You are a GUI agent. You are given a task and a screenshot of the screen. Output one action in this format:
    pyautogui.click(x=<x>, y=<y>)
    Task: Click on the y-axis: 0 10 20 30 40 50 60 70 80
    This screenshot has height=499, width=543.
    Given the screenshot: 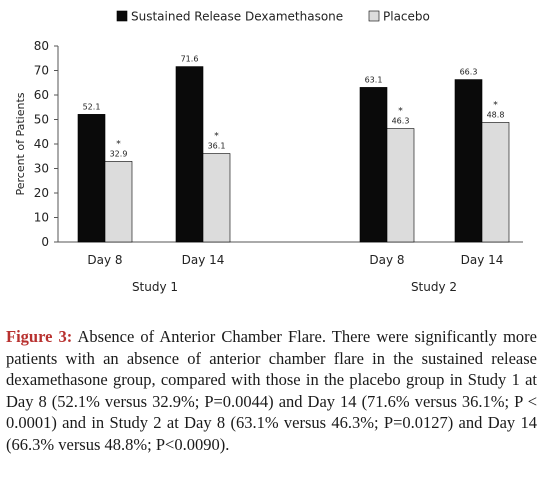 What is the action you would take?
    pyautogui.click(x=46, y=144)
    